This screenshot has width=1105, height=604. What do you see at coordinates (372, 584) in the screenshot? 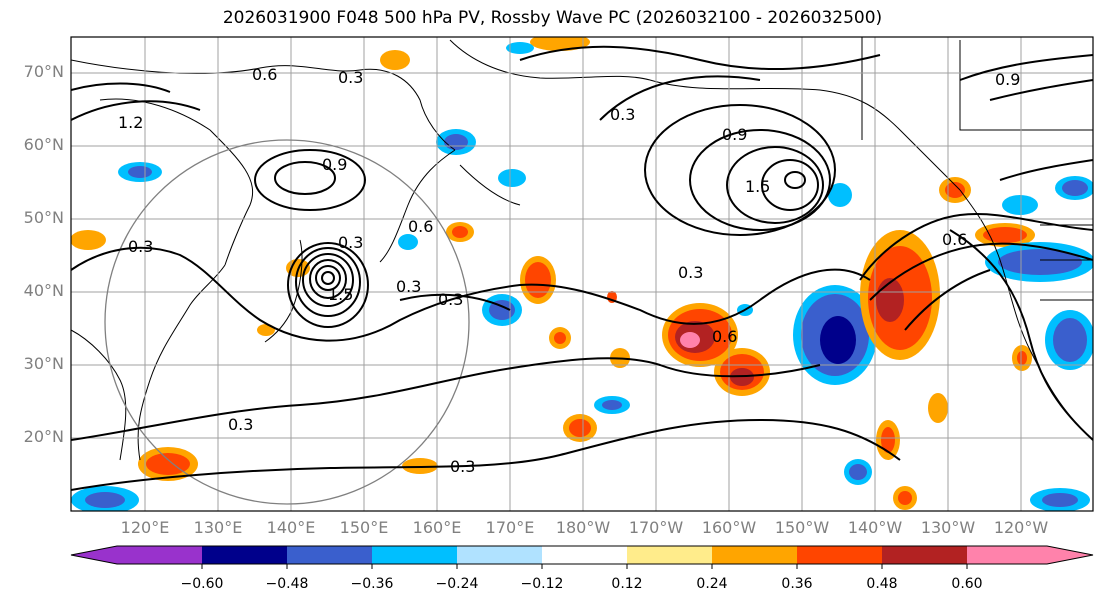
I see `colorbar-tick-label: −0.36` at bounding box center [372, 584].